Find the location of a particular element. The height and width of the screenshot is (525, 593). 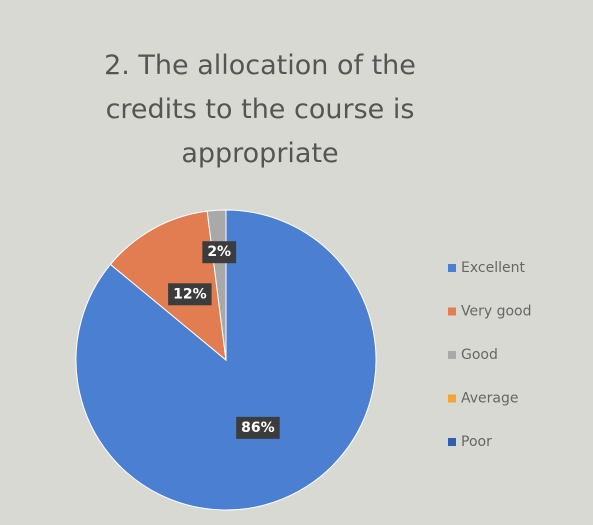

data-label: 12% is located at coordinates (190, 294).